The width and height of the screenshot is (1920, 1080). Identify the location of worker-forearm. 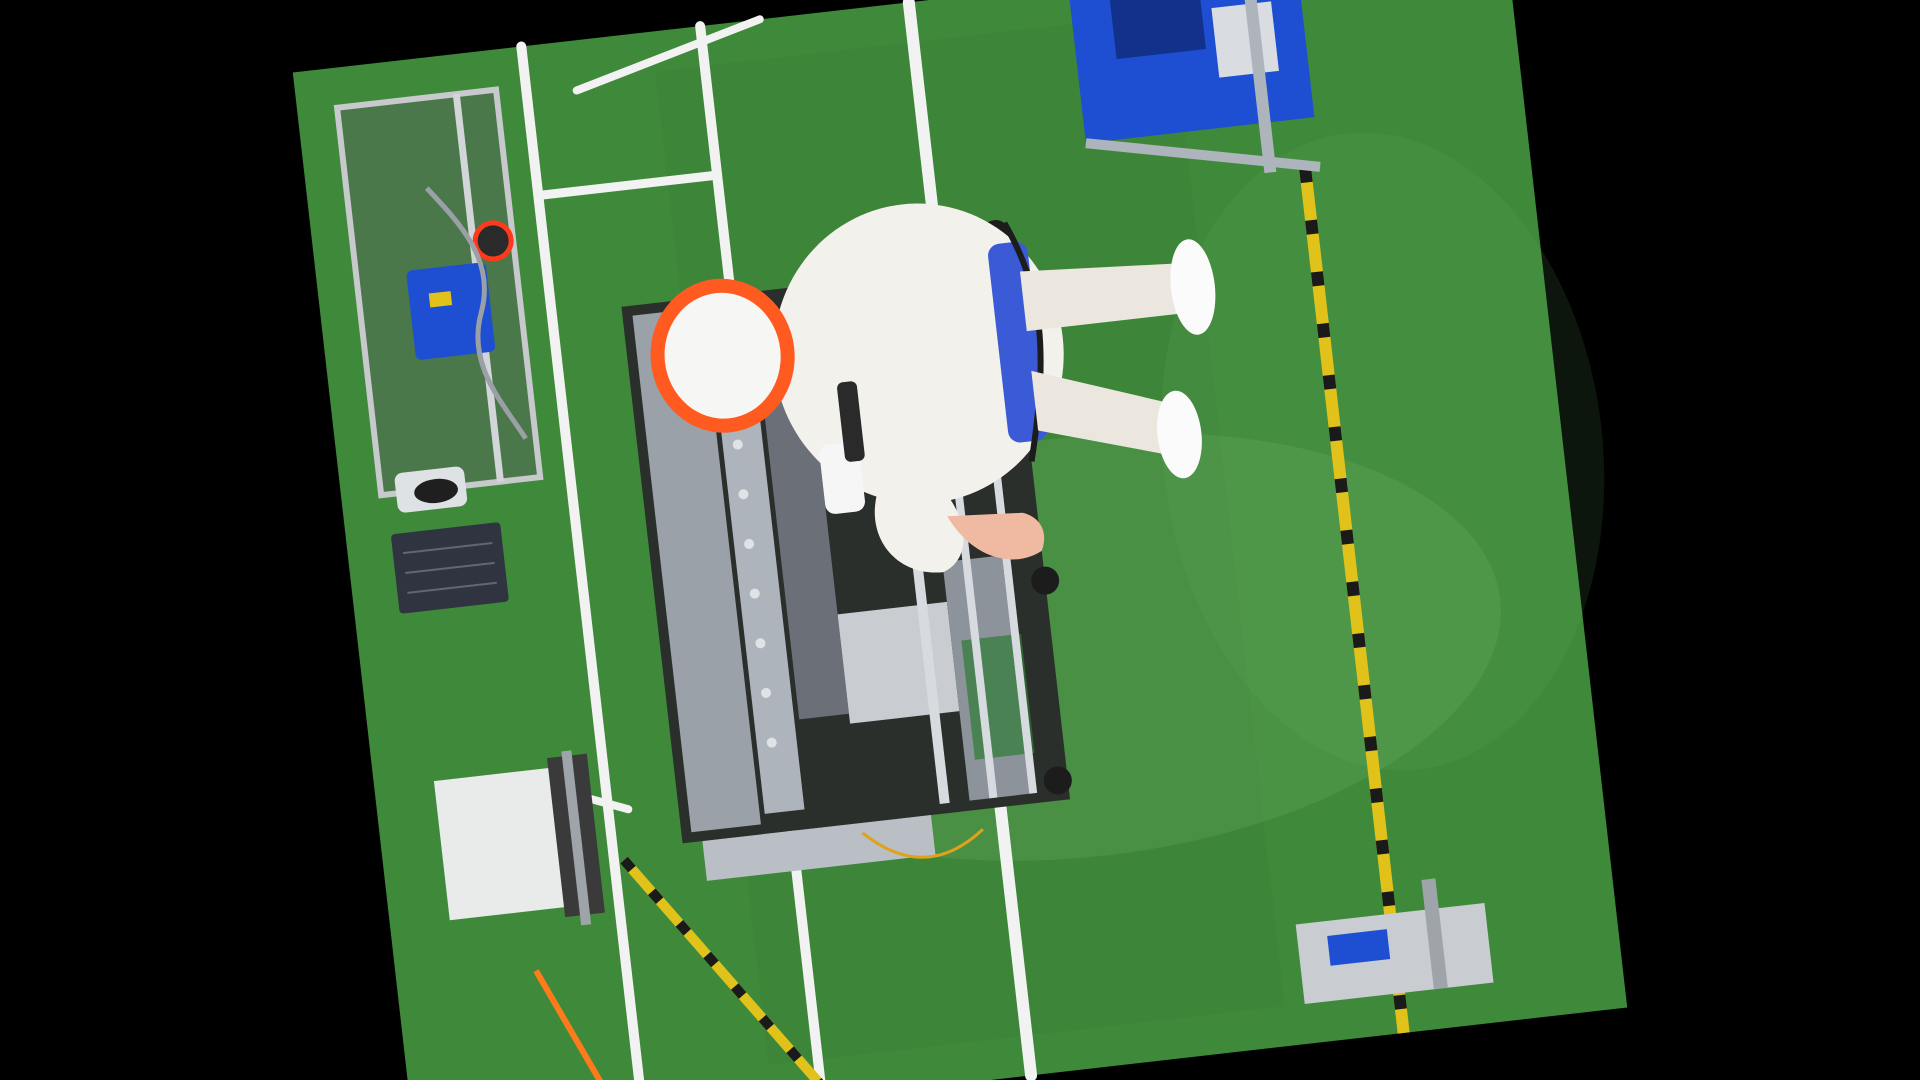
(996, 536).